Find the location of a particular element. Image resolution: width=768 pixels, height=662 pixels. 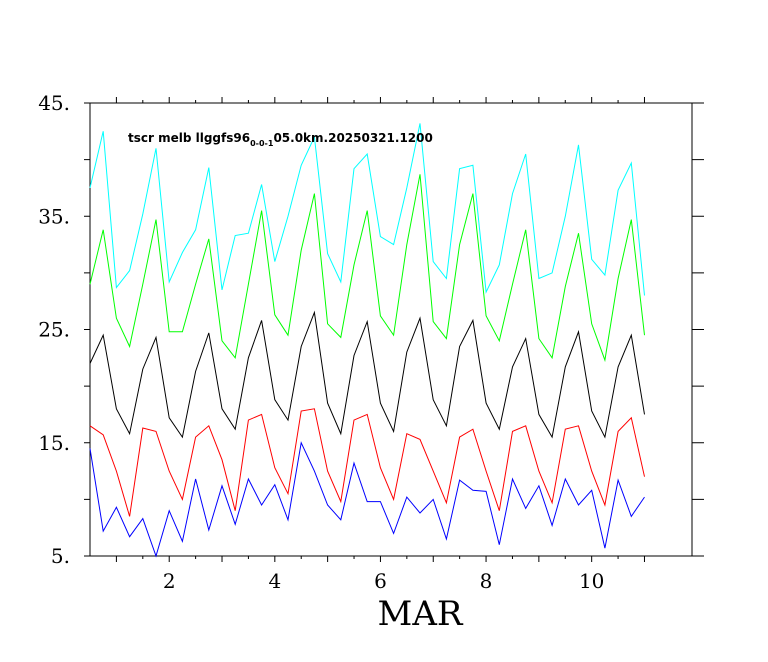

x-tick-label: 2 is located at coordinates (169, 581).